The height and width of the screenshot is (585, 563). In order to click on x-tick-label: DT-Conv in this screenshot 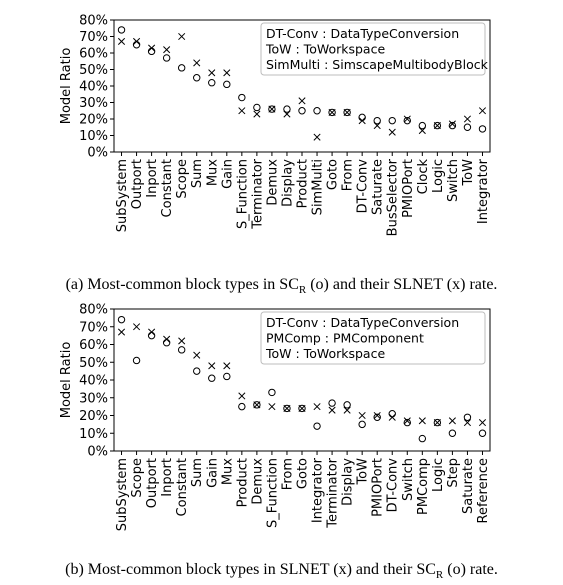, I will do `click(393, 485)`.